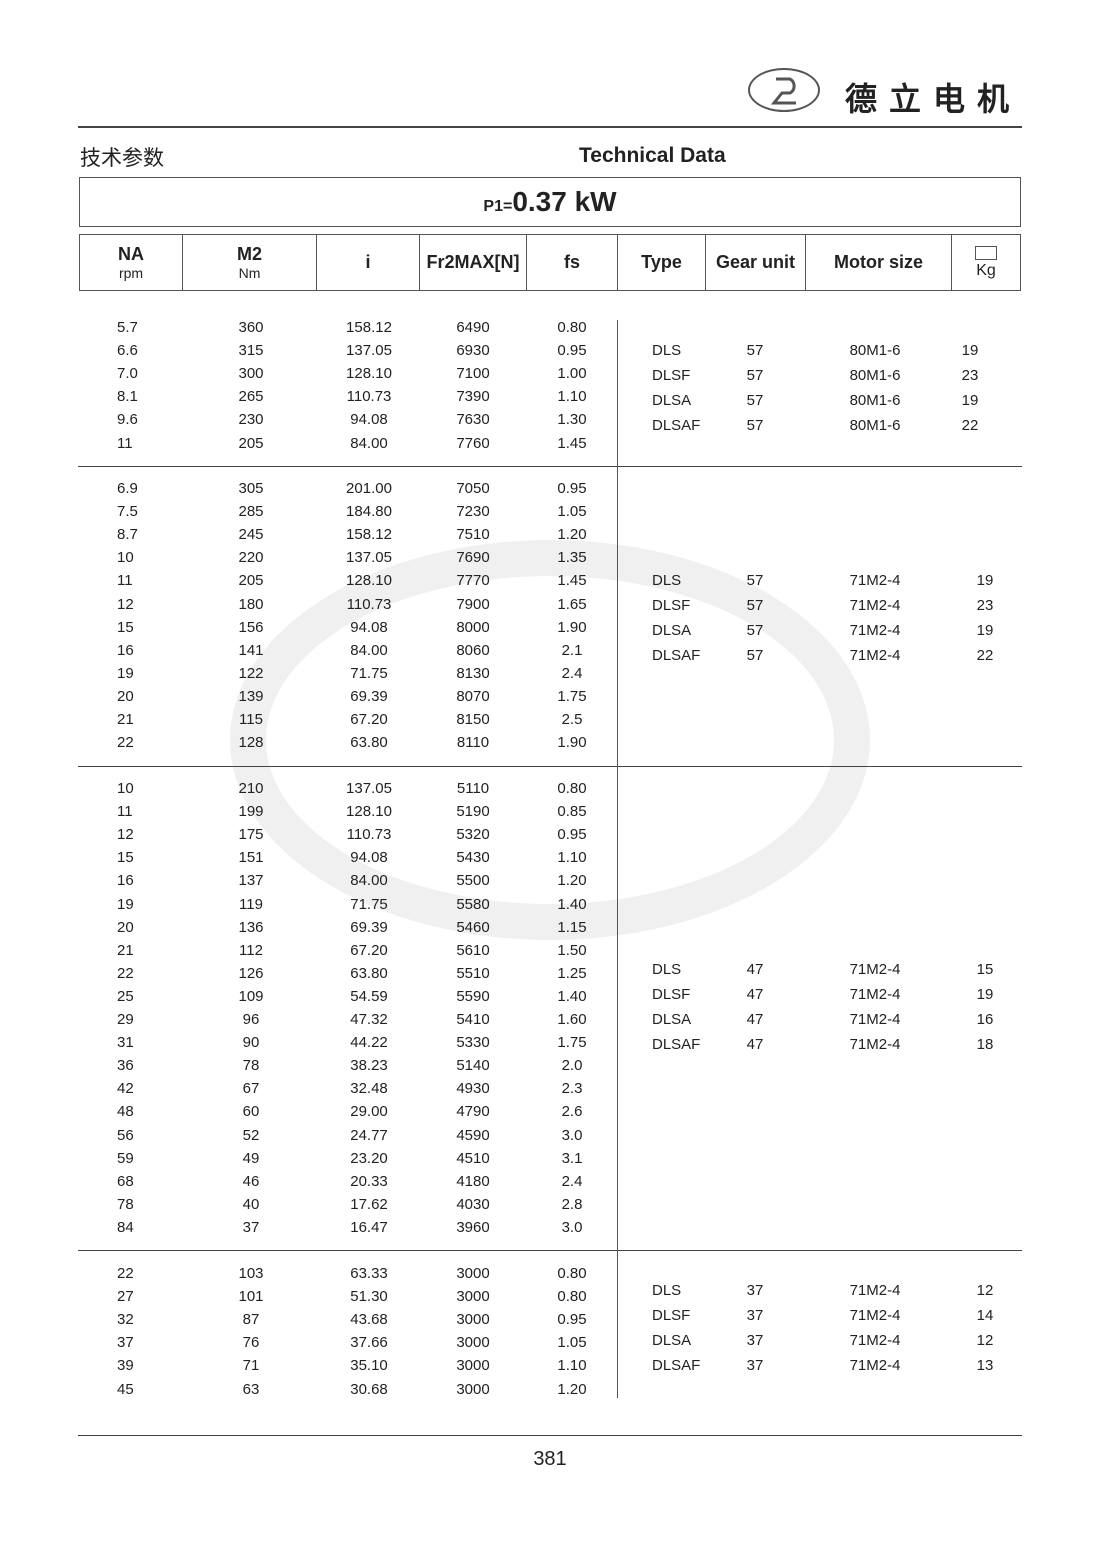 Image resolution: width=1100 pixels, height=1555 pixels. I want to click on radial-force: 3000, so click(473, 1320).